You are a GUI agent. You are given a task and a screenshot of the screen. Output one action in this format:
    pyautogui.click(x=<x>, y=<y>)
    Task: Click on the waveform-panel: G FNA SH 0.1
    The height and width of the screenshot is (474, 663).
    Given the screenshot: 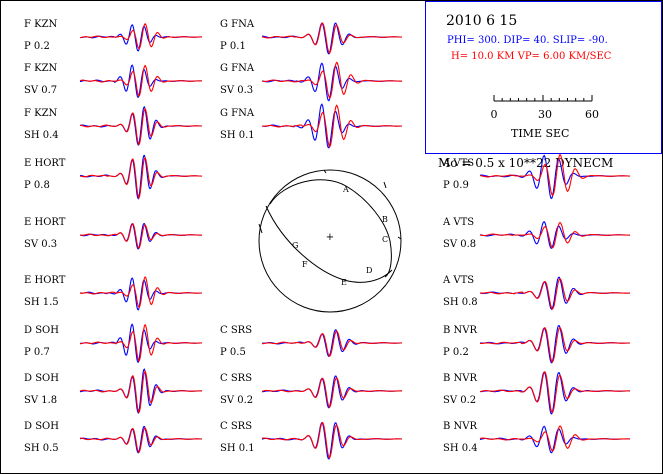 What is the action you would take?
    pyautogui.click(x=311, y=126)
    